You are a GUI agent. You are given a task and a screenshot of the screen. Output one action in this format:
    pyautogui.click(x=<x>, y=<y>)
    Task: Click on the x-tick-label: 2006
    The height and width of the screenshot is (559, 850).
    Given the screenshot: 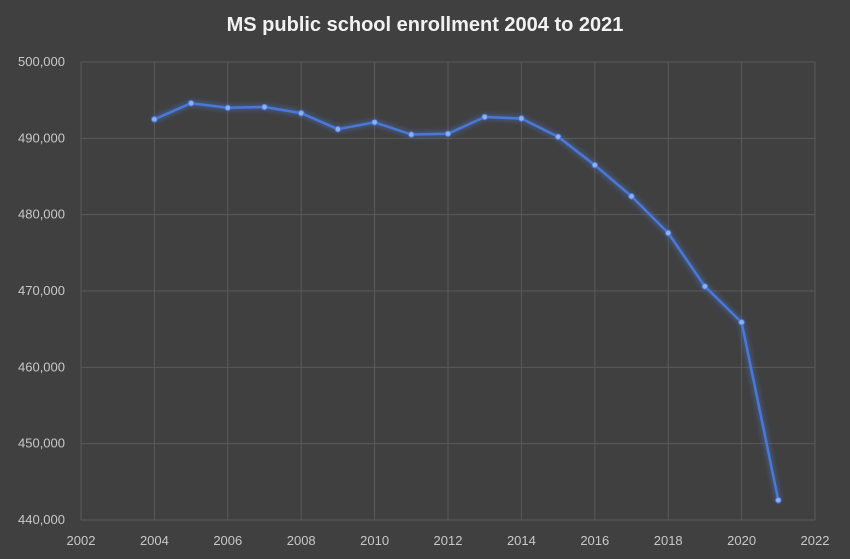 What is the action you would take?
    pyautogui.click(x=227, y=540)
    